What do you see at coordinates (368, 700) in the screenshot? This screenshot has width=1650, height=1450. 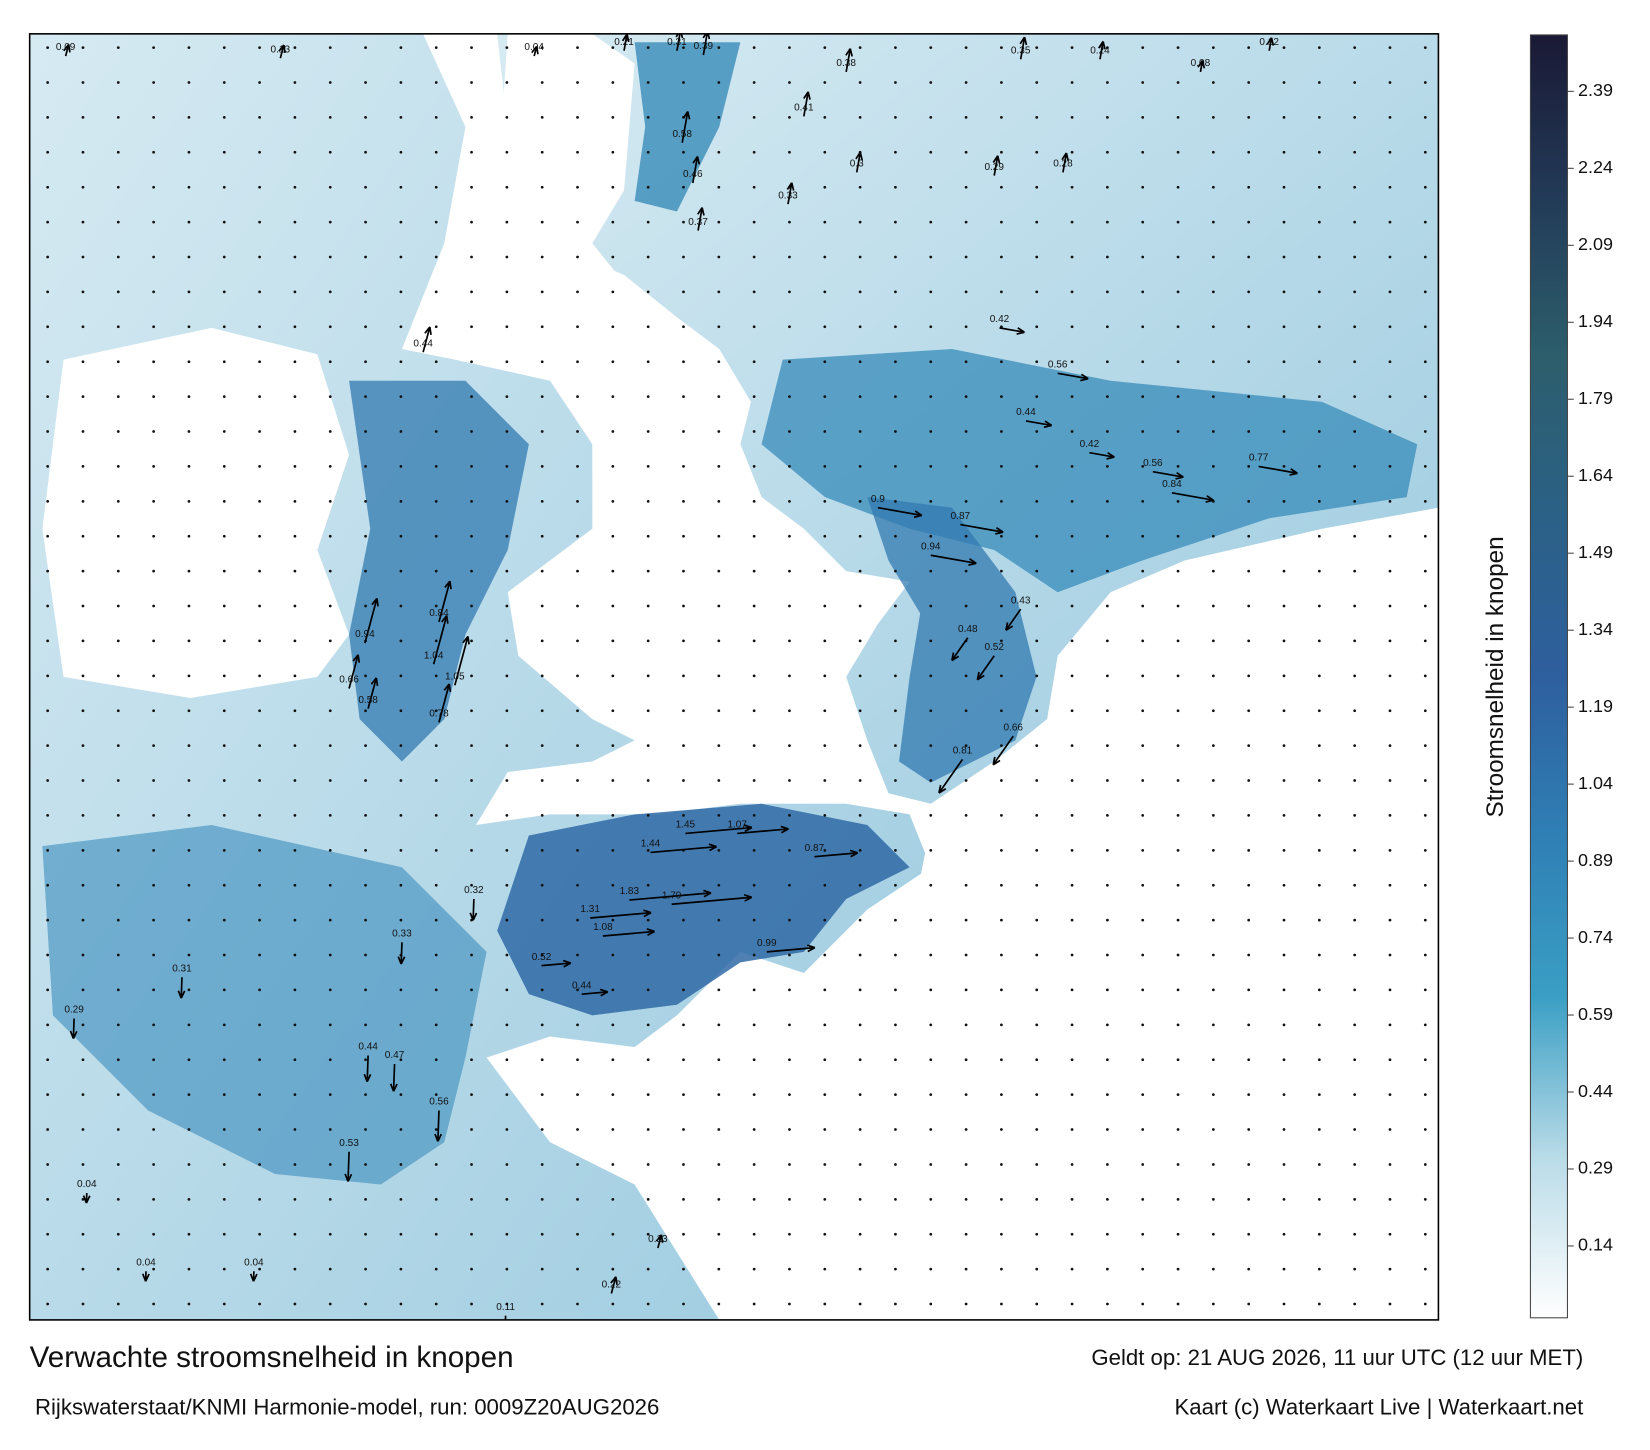 I see `speed-label: 0.58` at bounding box center [368, 700].